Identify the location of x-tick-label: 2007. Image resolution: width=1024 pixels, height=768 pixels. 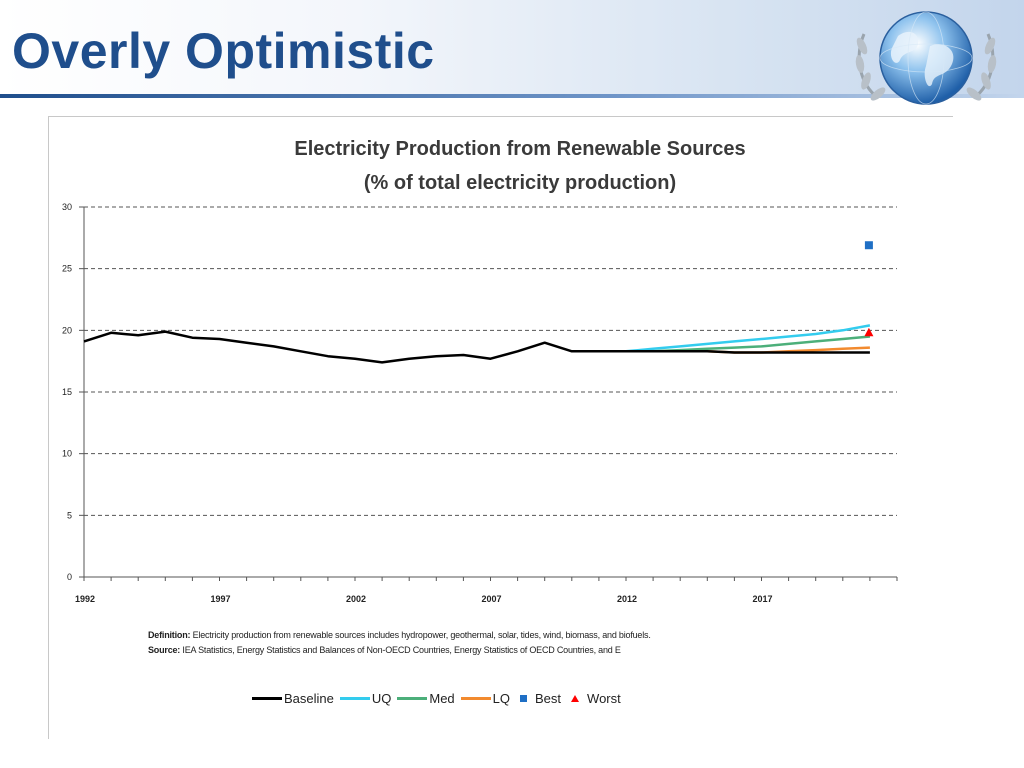
(491, 599).